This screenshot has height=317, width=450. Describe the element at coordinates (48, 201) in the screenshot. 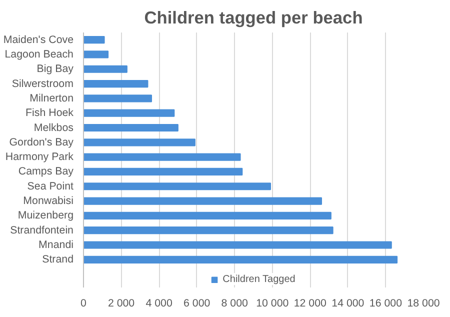

I see `y-tick-label: Monwabisi` at that location.